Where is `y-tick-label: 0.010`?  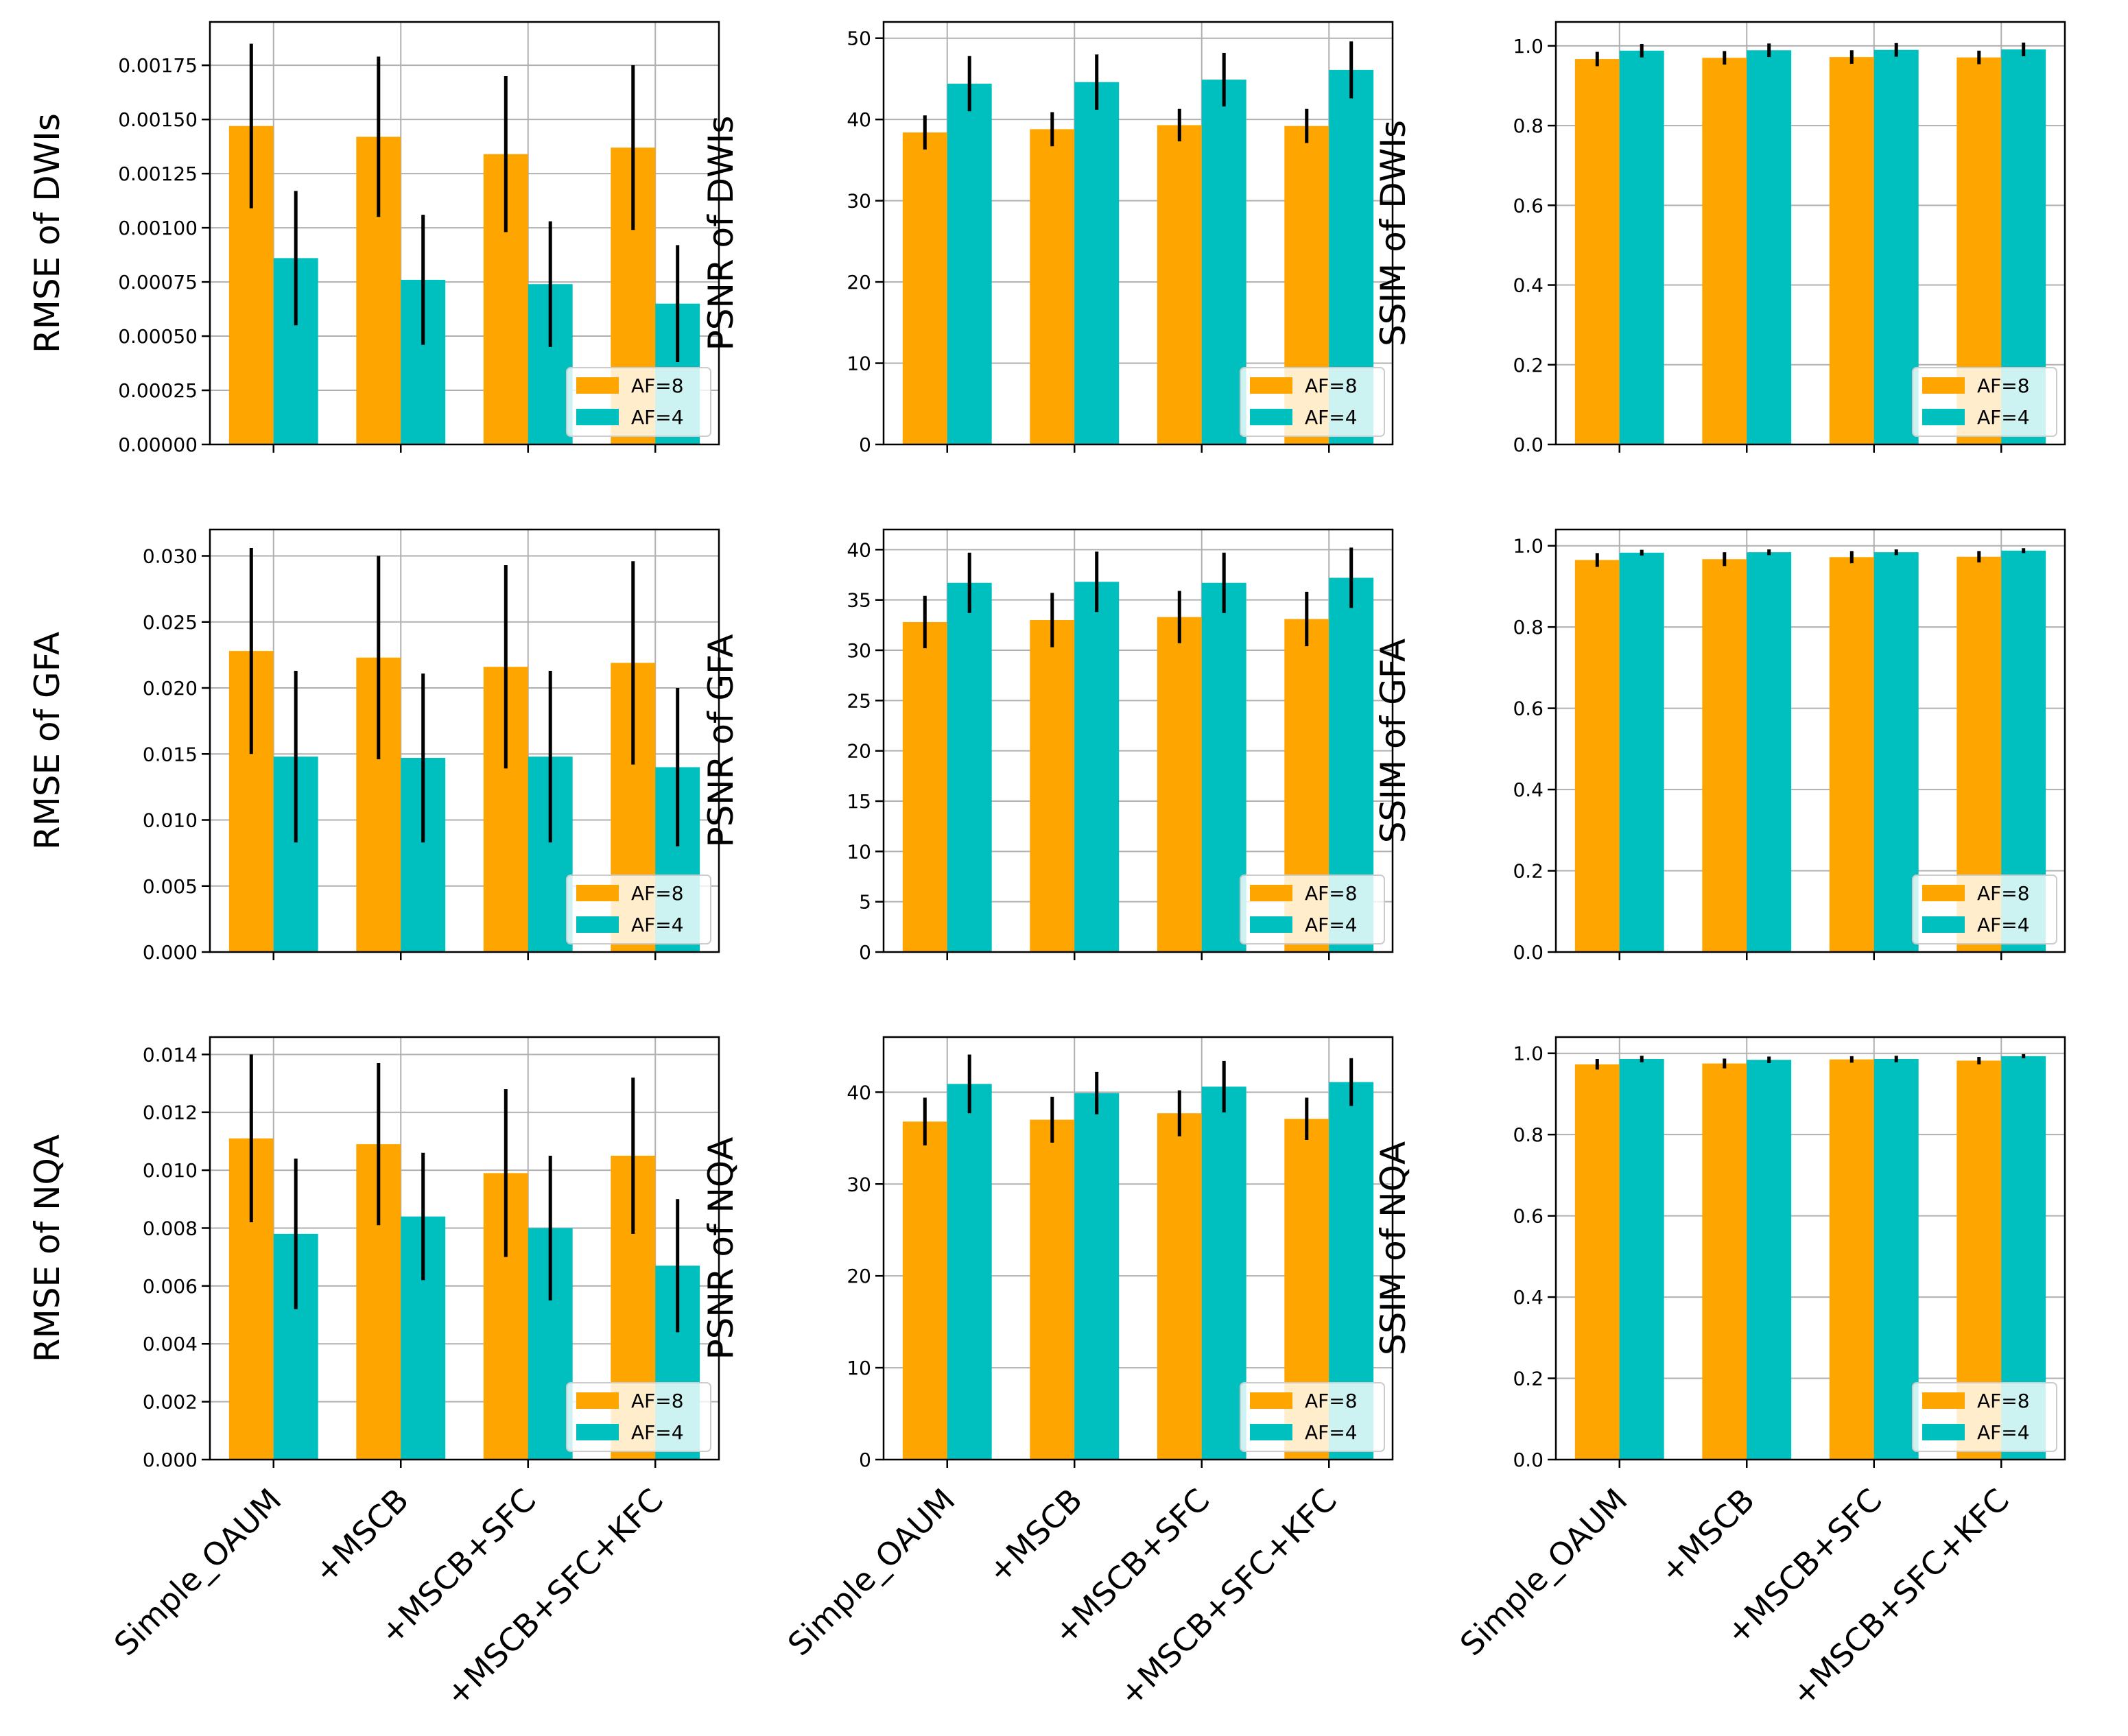
y-tick-label: 0.010 is located at coordinates (170, 821).